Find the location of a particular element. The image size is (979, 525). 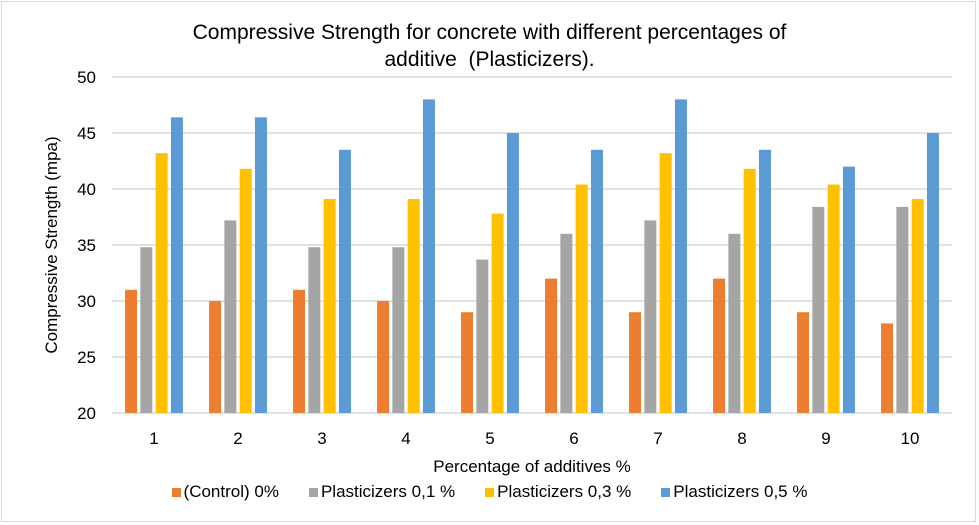

y-tick-label: 45 is located at coordinates (86, 133).